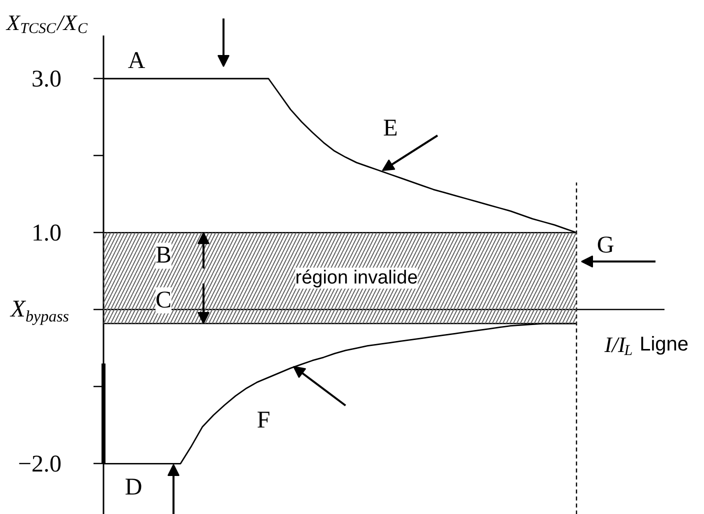 The width and height of the screenshot is (704, 514). I want to click on annotation: F, so click(263, 421).